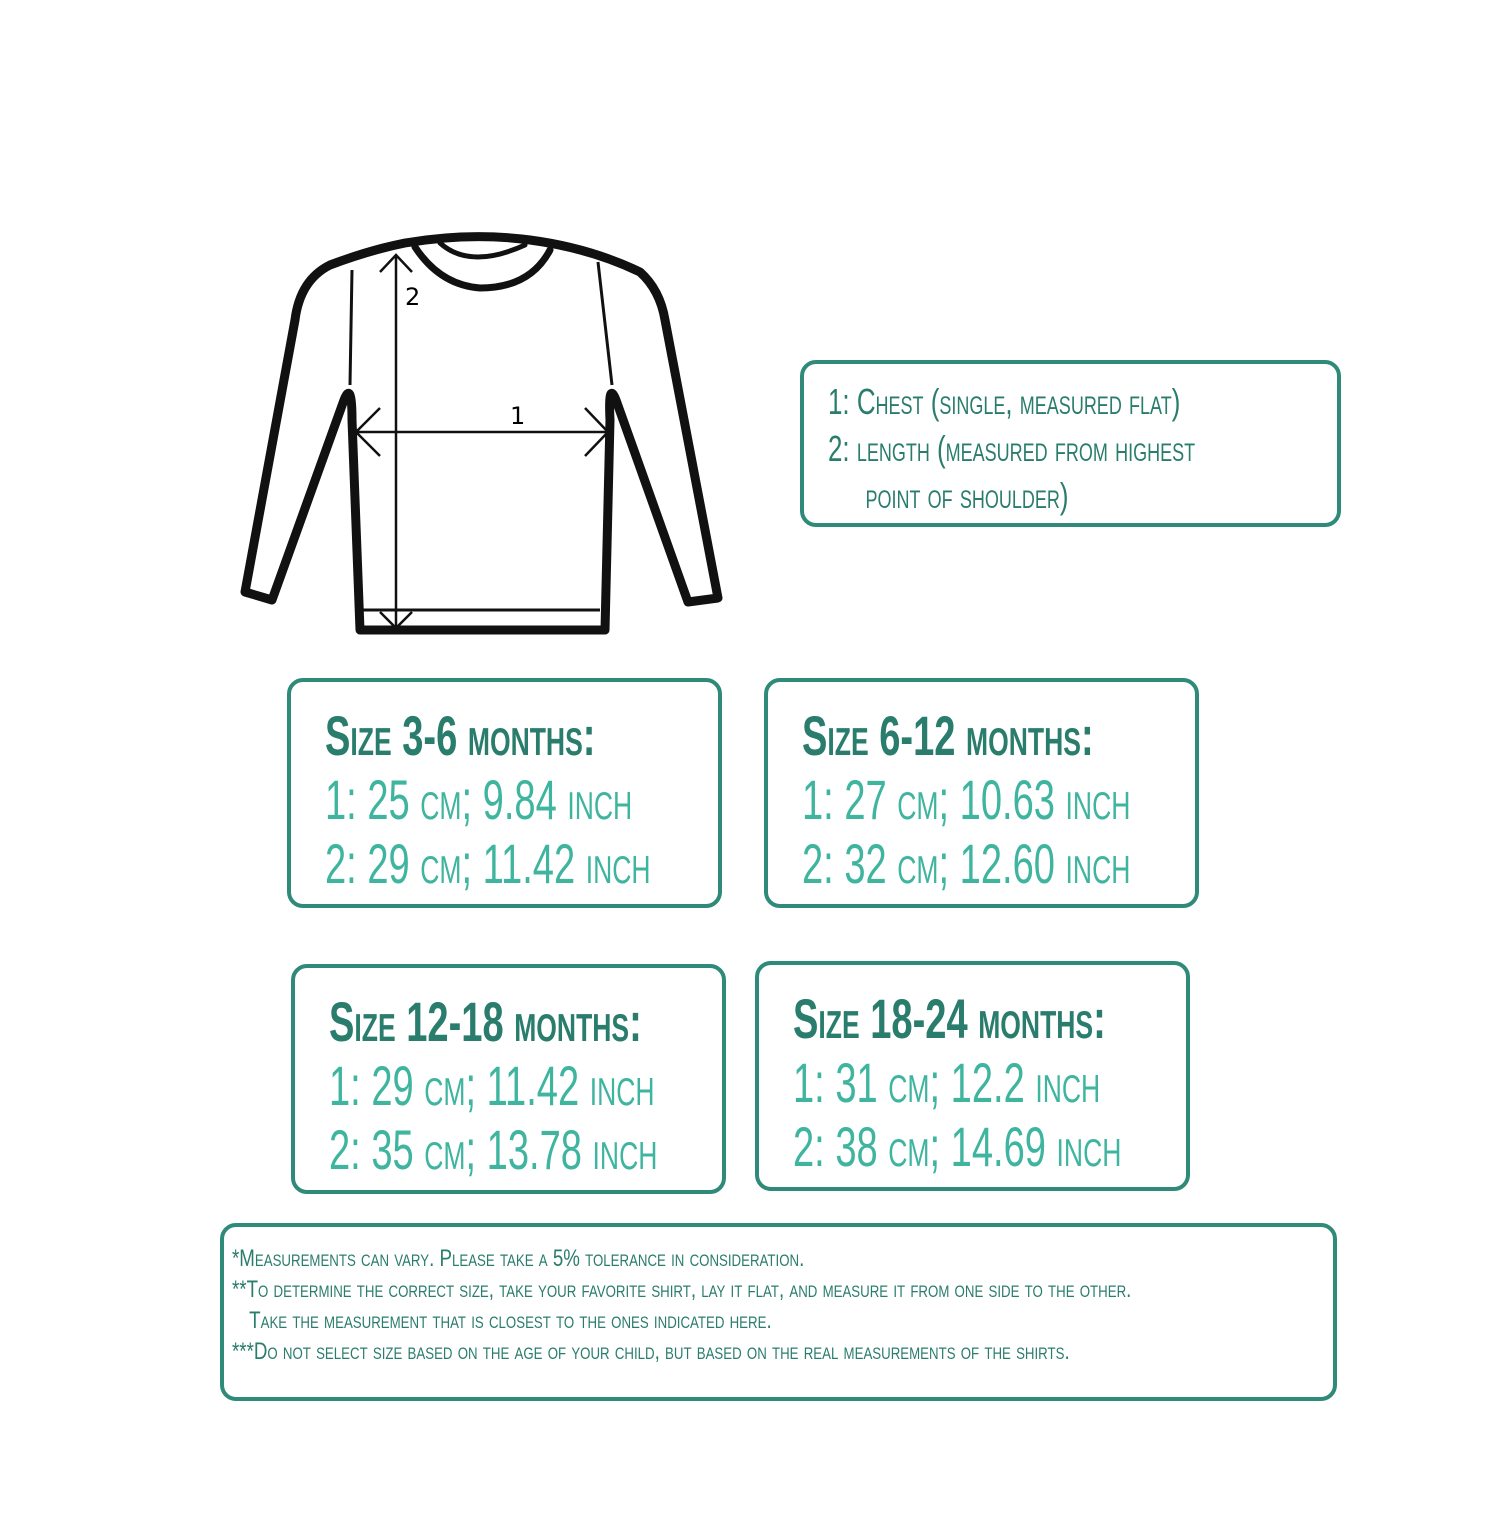 The image size is (1500, 1515). I want to click on legend-chest: 1: Chest (single, measured flat), so click(1004, 401).